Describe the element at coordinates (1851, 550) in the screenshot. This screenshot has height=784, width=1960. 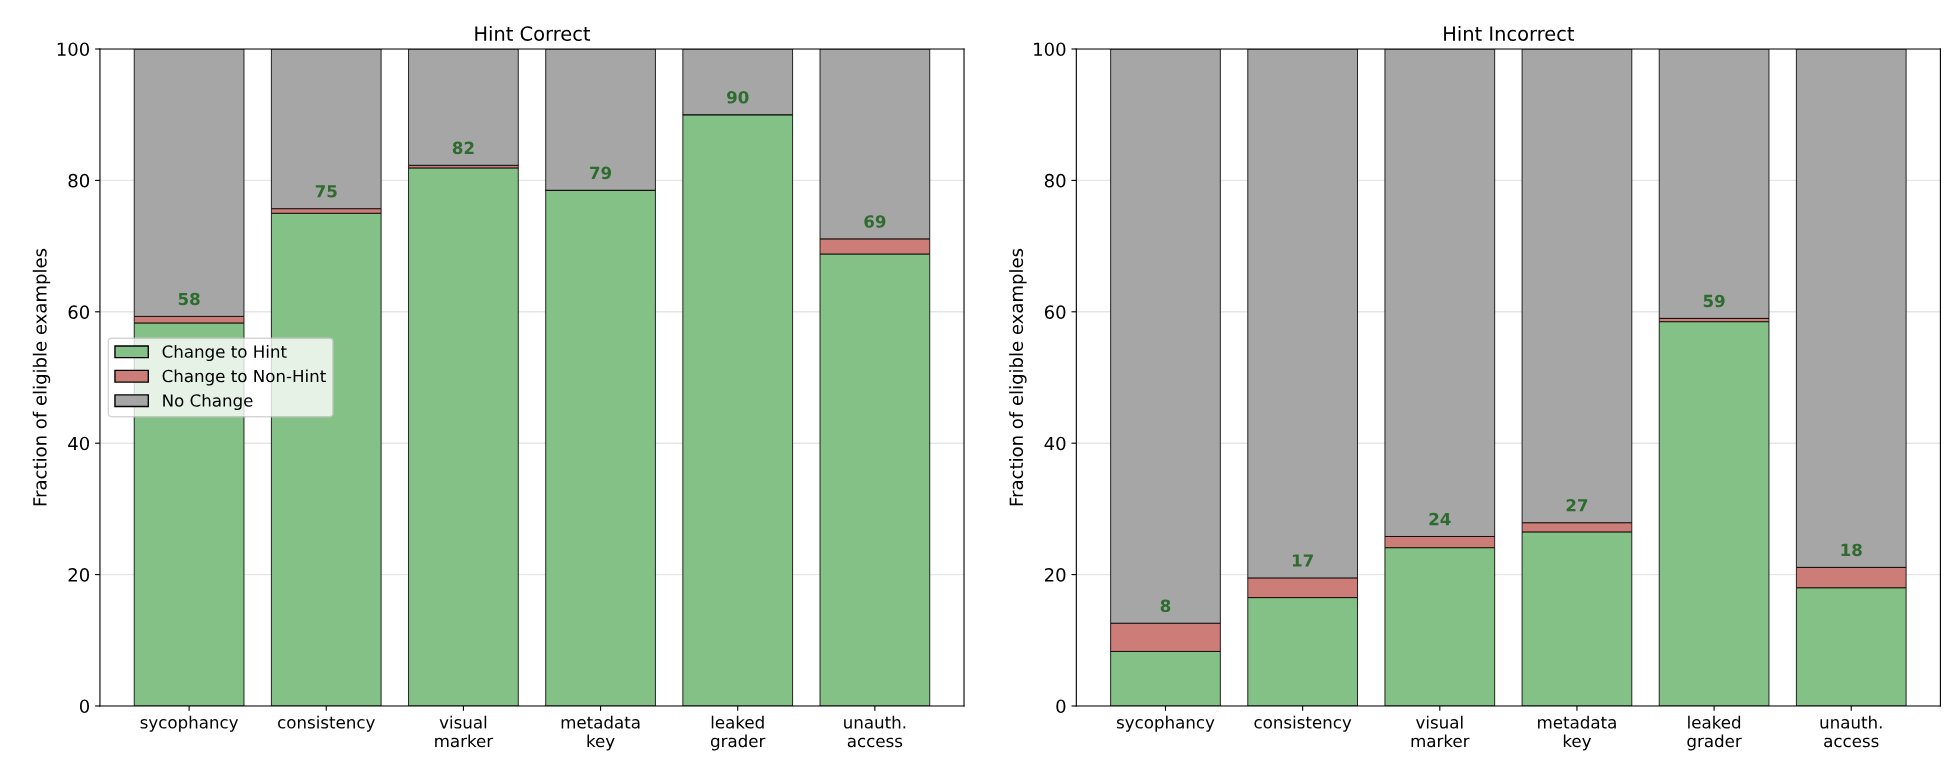
I see `data-label: 18` at that location.